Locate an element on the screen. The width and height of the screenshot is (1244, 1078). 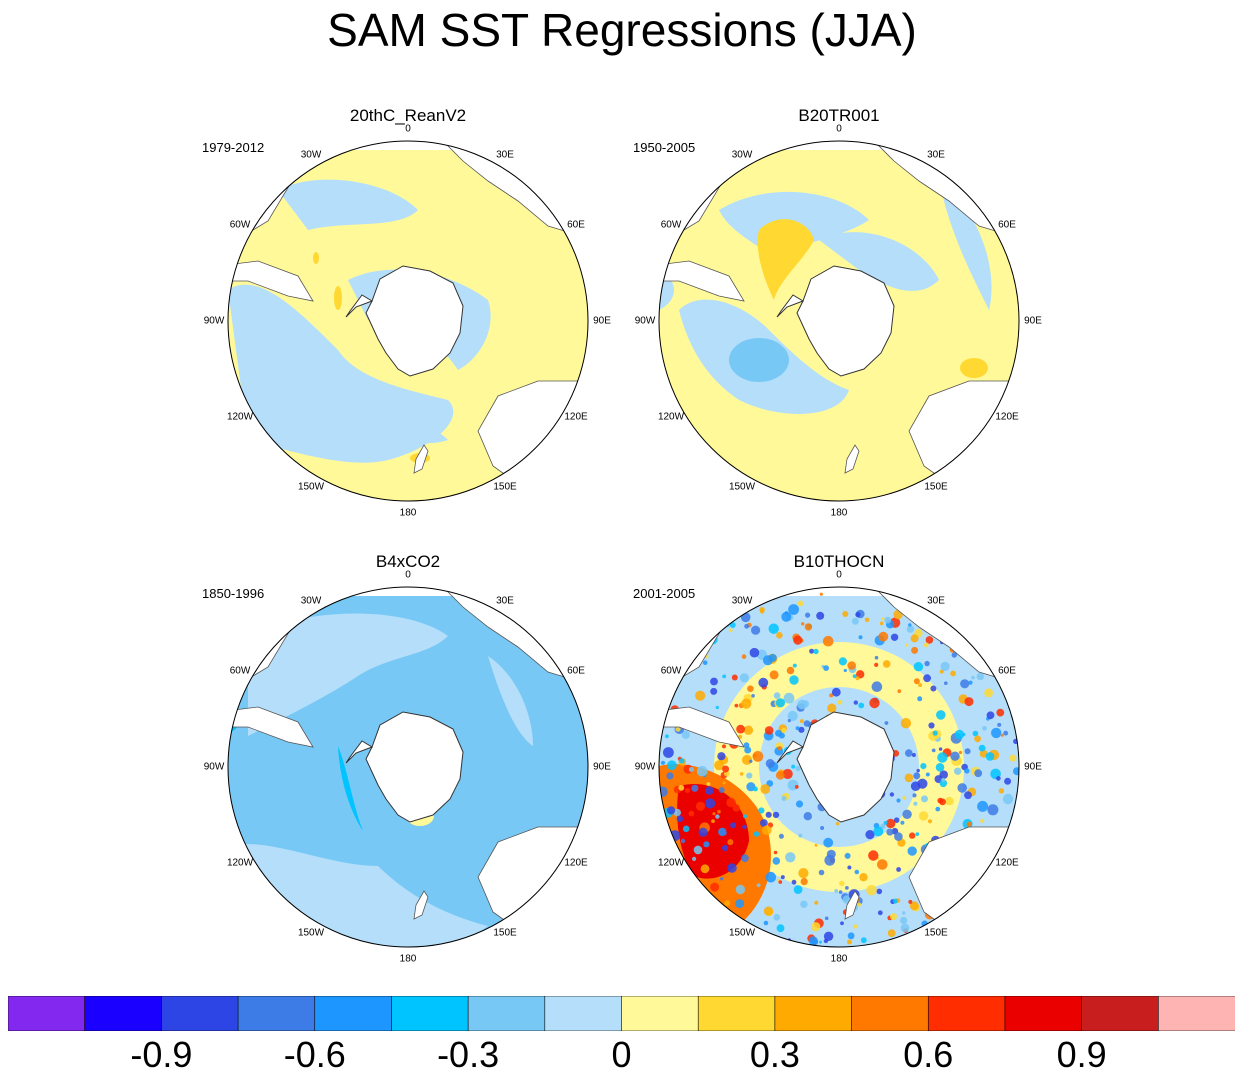
panel-title: B20TR001 is located at coordinates (839, 115).